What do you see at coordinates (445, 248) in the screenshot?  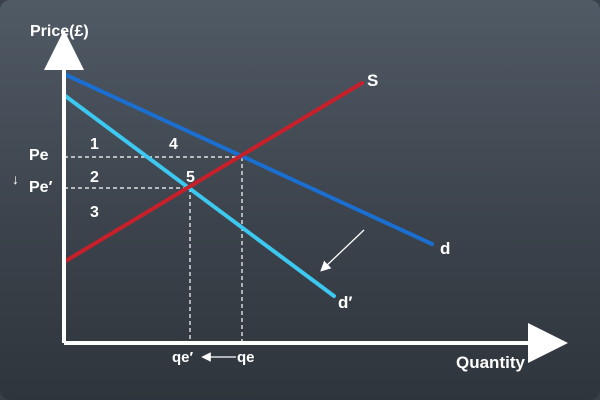 I see `demand-label: d` at bounding box center [445, 248].